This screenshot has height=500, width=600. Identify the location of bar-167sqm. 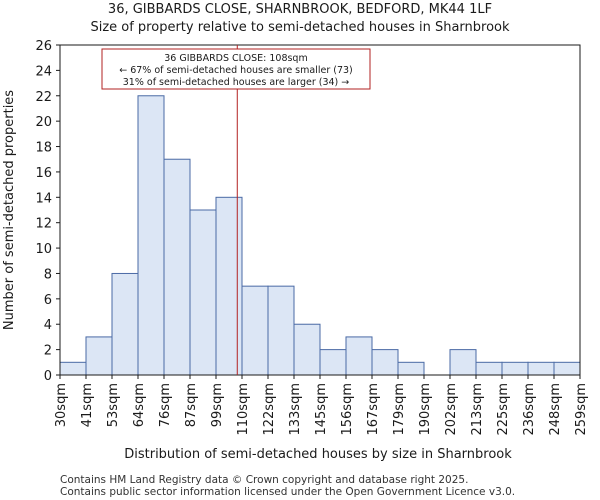
(385, 362).